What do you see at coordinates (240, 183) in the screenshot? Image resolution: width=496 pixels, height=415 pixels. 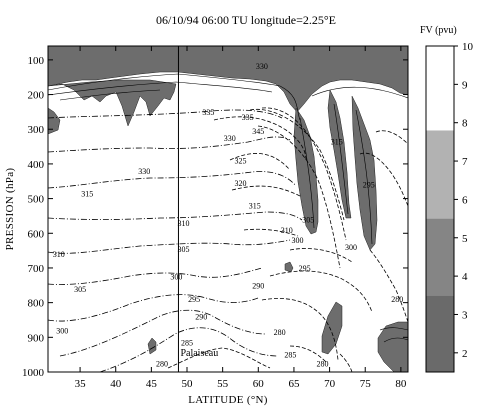 I see `isentrope-label: 320` at bounding box center [240, 183].